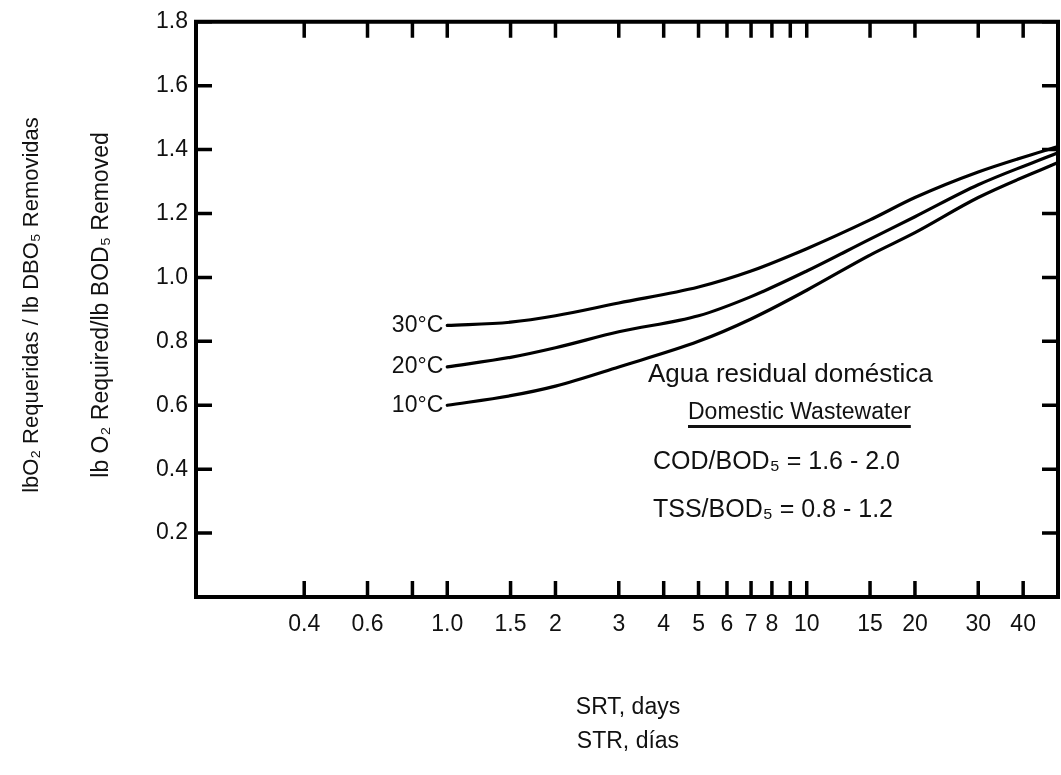  I want to click on x-tick-label: 7, so click(751, 623).